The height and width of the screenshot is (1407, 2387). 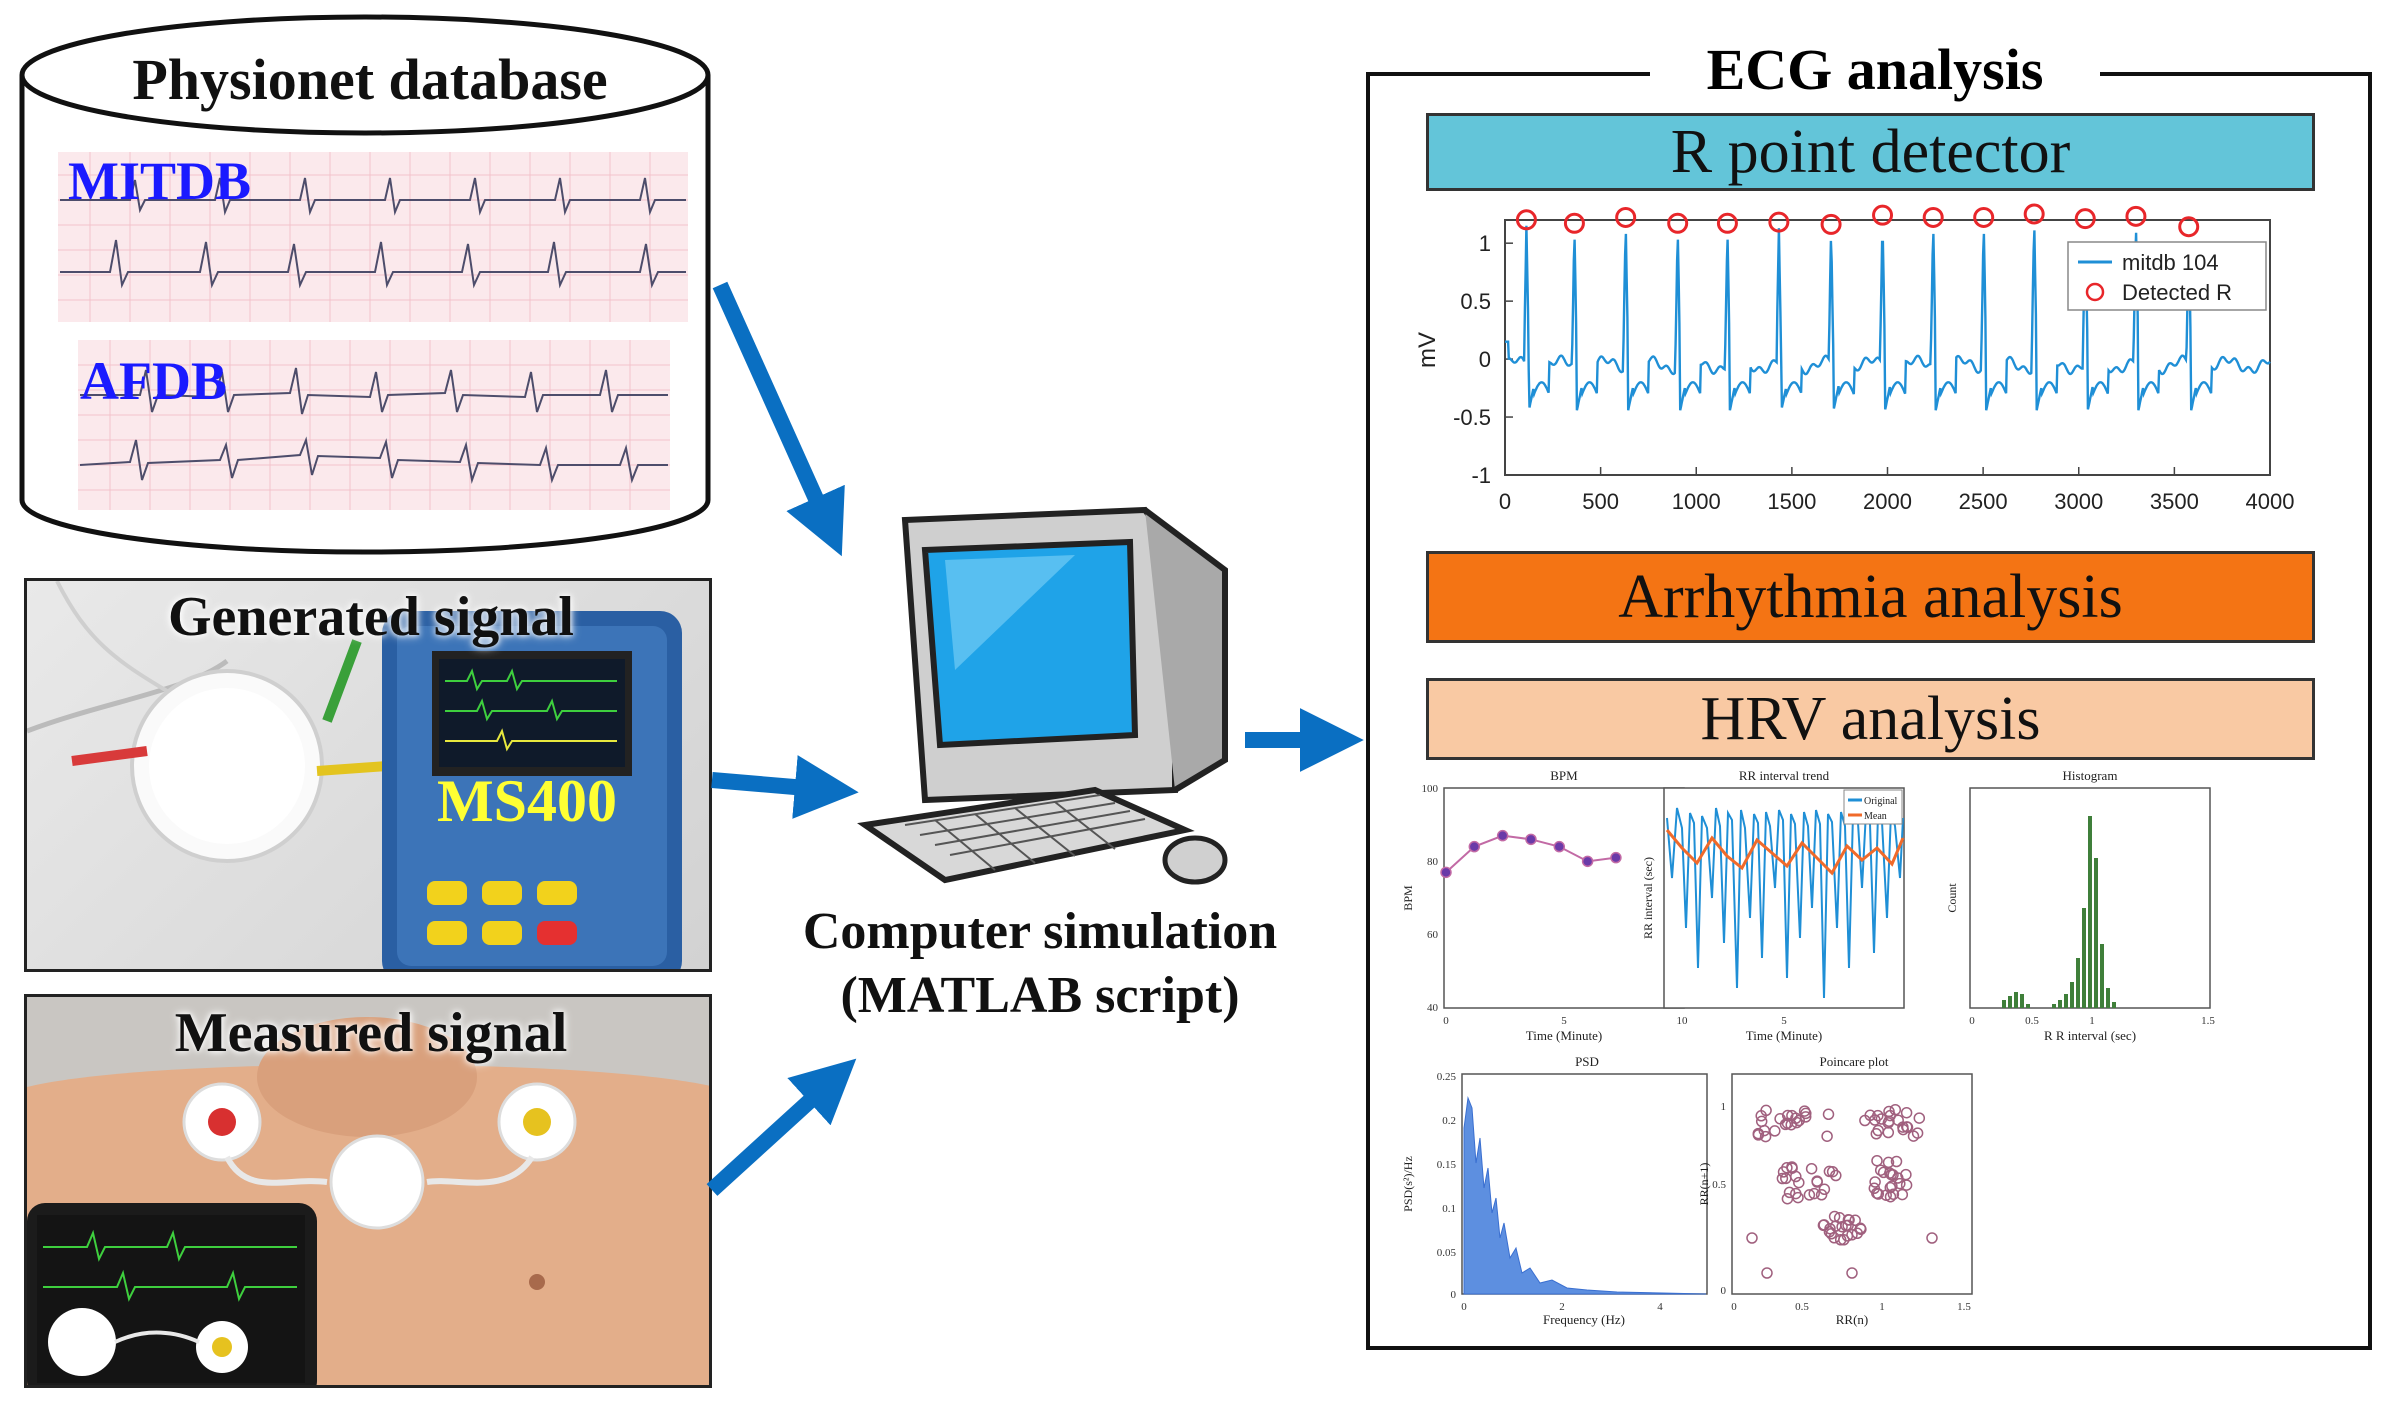 What do you see at coordinates (227, 766) in the screenshot?
I see `electrode-simulator-icon` at bounding box center [227, 766].